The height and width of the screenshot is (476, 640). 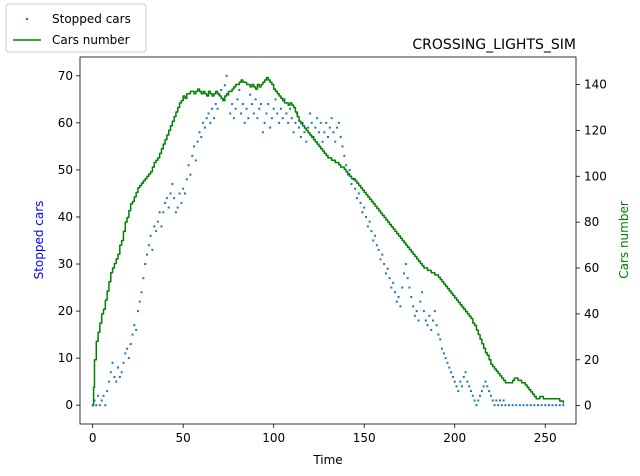 What do you see at coordinates (65, 170) in the screenshot?
I see `y-left-tick-label: 50` at bounding box center [65, 170].